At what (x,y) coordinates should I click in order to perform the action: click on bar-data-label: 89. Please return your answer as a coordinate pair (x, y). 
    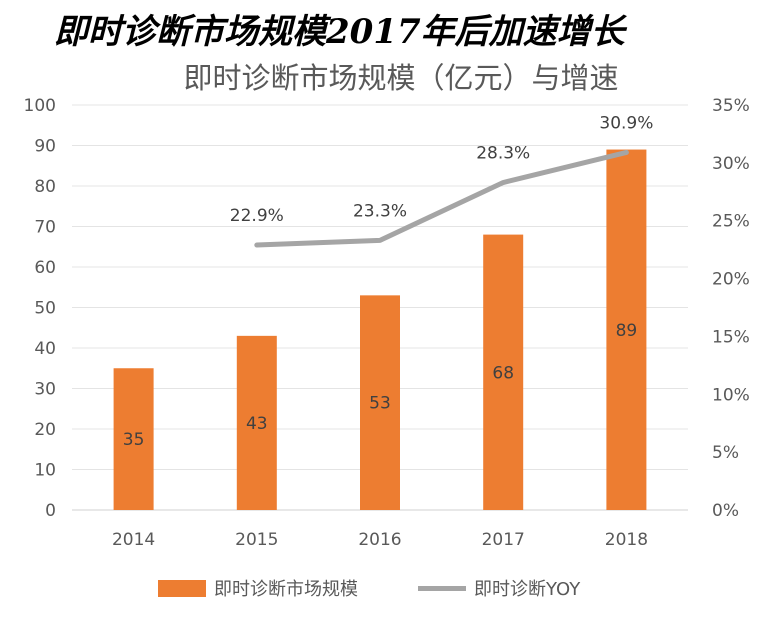
    Looking at the image, I should click on (627, 331).